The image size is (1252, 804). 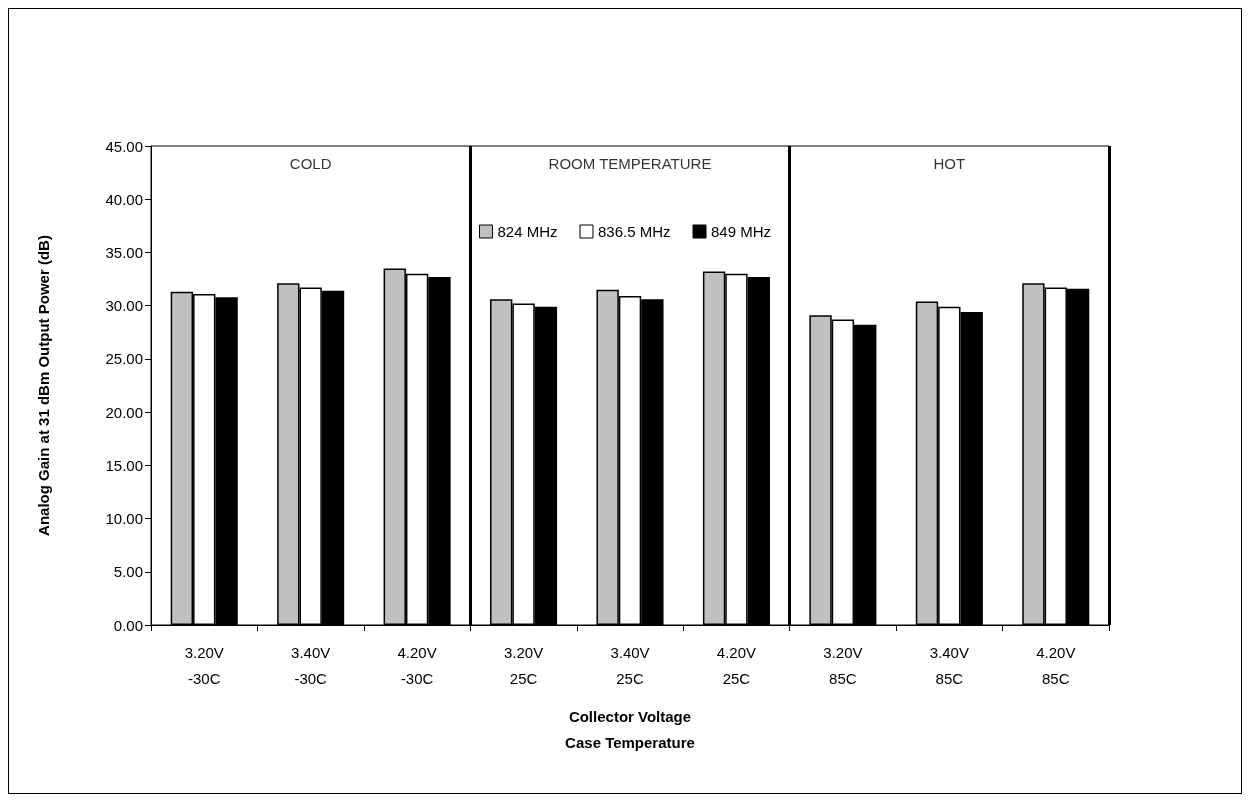 I want to click on x-axis-title: Collector Voltage Case Temperature, so click(x=630, y=729).